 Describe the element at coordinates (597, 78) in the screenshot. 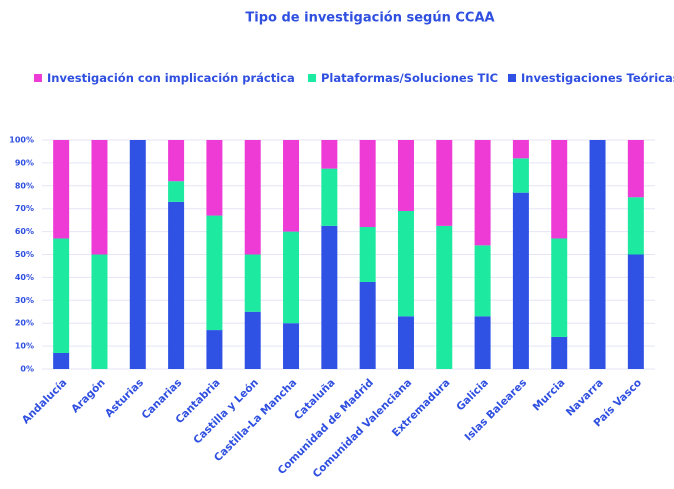

I see `legend-label: Investigaciones Teóricas` at that location.